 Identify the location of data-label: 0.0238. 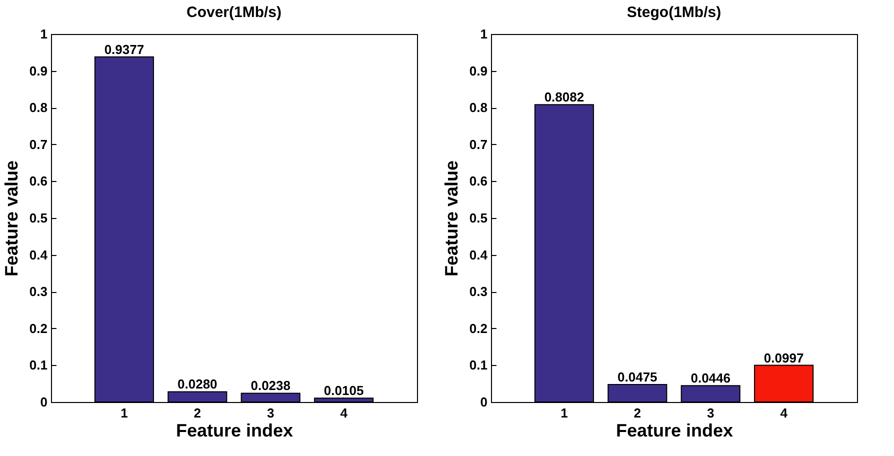
(270, 386).